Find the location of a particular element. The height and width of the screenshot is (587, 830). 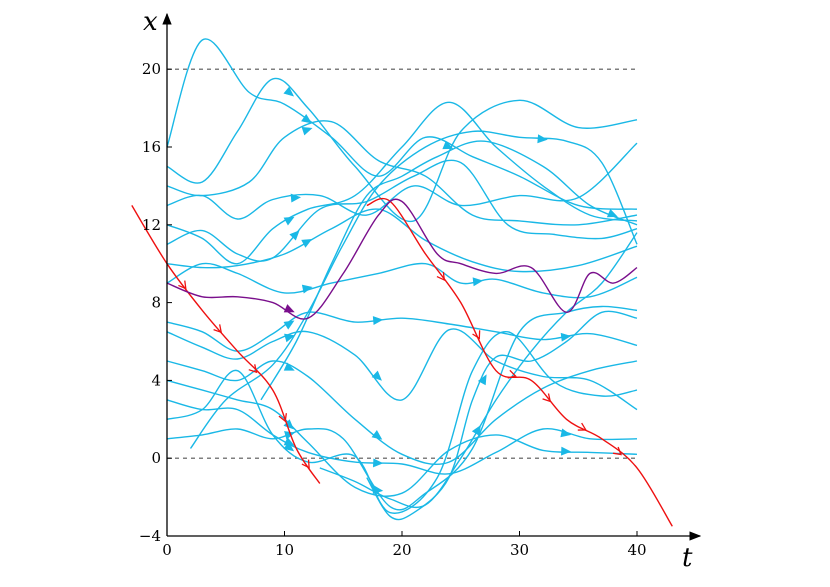

y-tick-label: 0 is located at coordinates (156, 458).